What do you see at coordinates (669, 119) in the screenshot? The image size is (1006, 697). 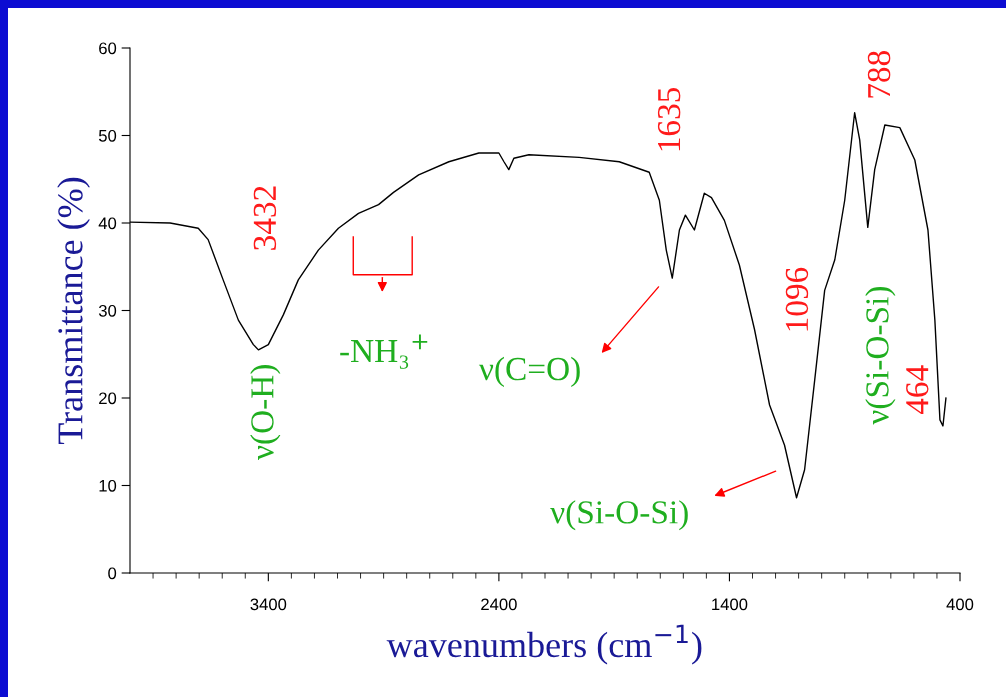 I see `annotation: 1635` at bounding box center [669, 119].